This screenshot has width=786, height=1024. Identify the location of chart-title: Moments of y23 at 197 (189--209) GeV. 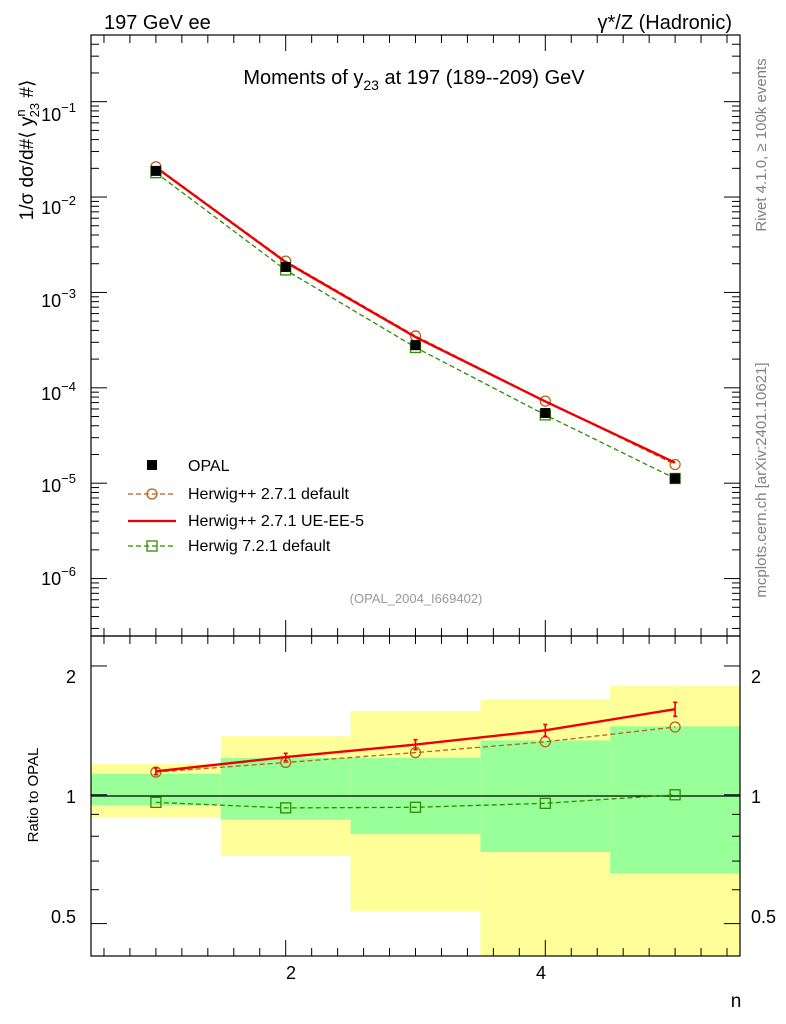
(414, 80).